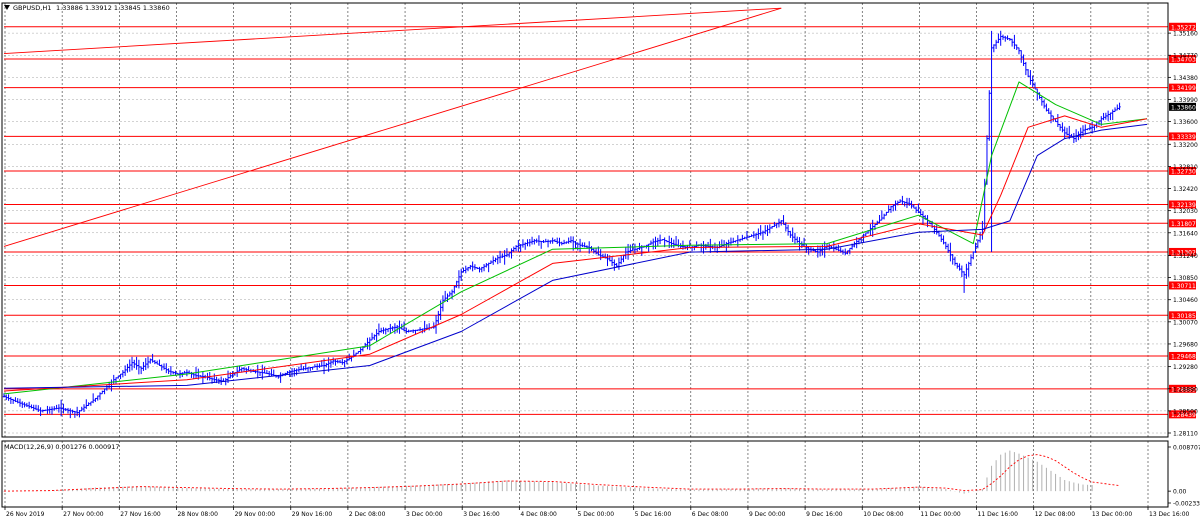  Describe the element at coordinates (1185, 367) in the screenshot. I see `y-tick-label: 1.29280` at that location.